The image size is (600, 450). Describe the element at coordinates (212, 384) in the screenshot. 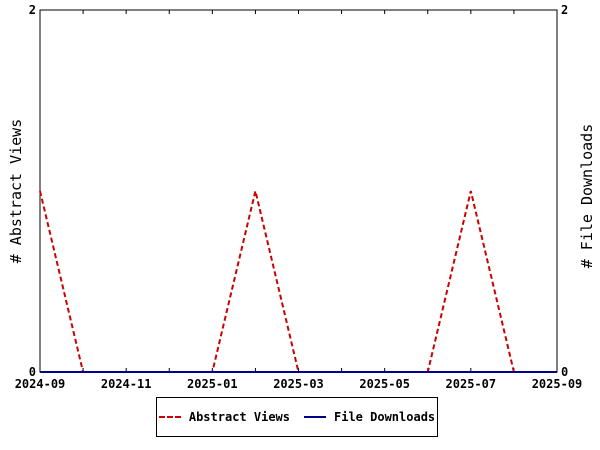

I see `x-tick-label: 2025-01` at that location.